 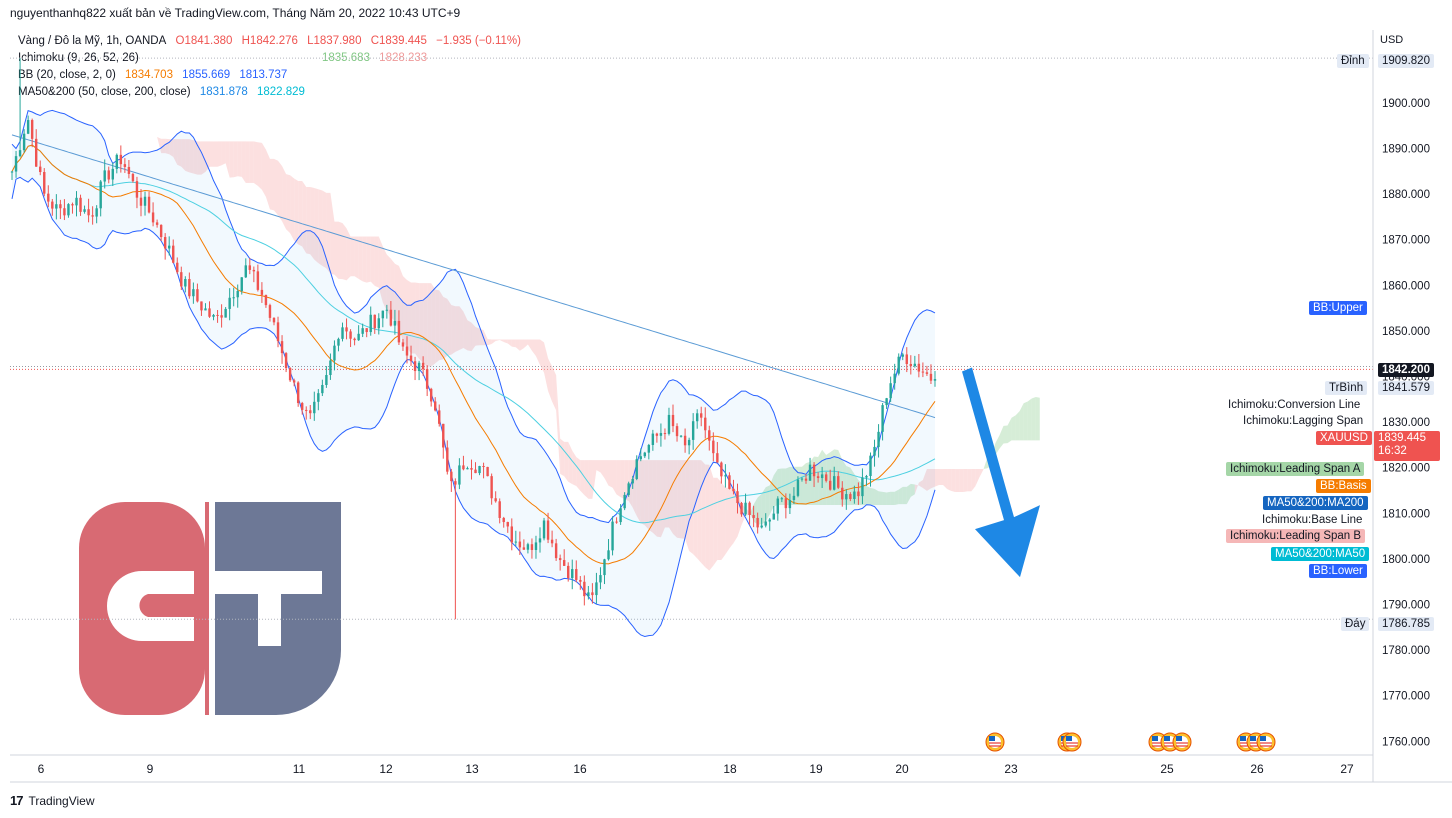 I want to click on low-label: Đáy, so click(x=1355, y=624).